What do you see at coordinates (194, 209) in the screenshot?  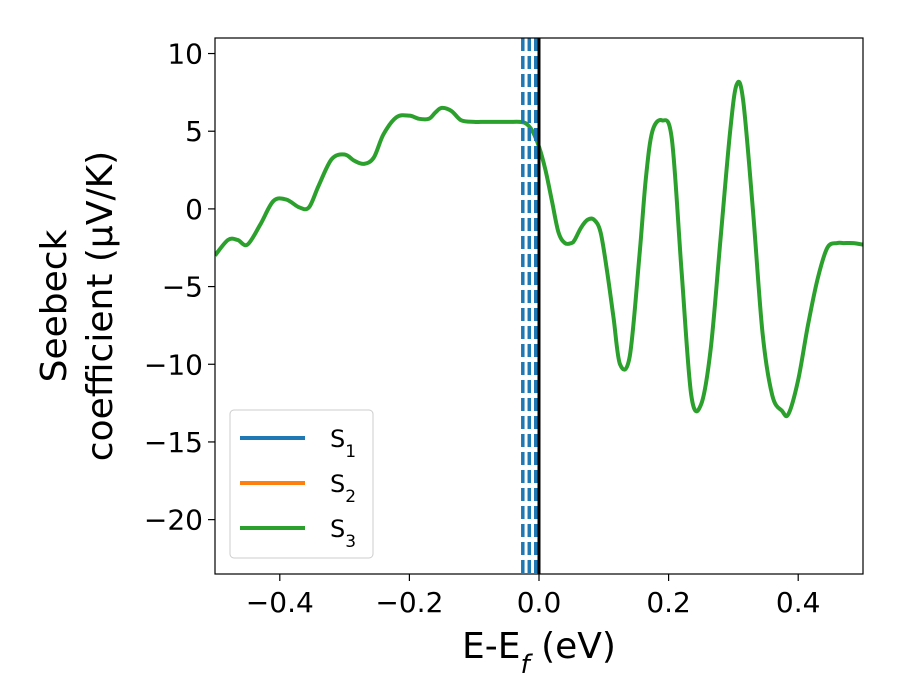 I see `y-tick-label: 0` at bounding box center [194, 209].